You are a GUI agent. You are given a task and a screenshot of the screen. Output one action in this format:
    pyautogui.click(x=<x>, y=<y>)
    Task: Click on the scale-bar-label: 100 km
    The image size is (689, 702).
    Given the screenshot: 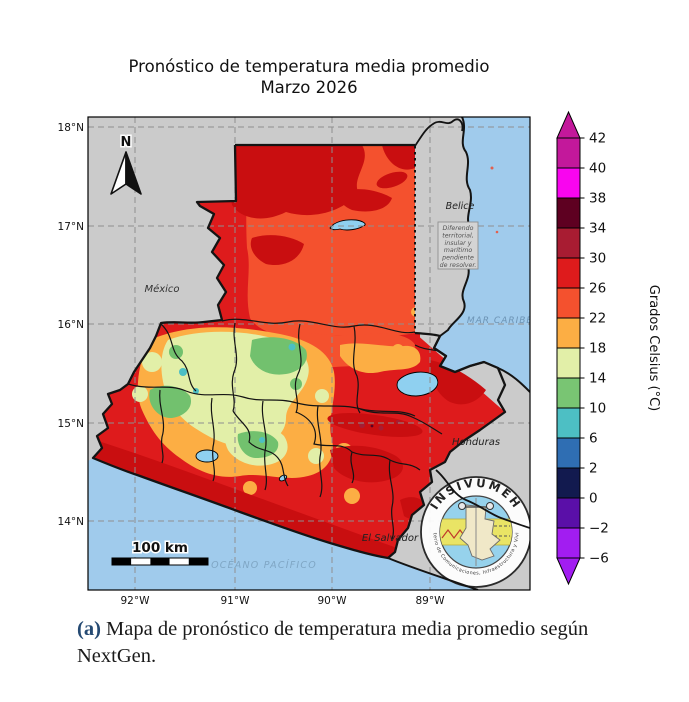 What is the action you would take?
    pyautogui.click(x=160, y=548)
    